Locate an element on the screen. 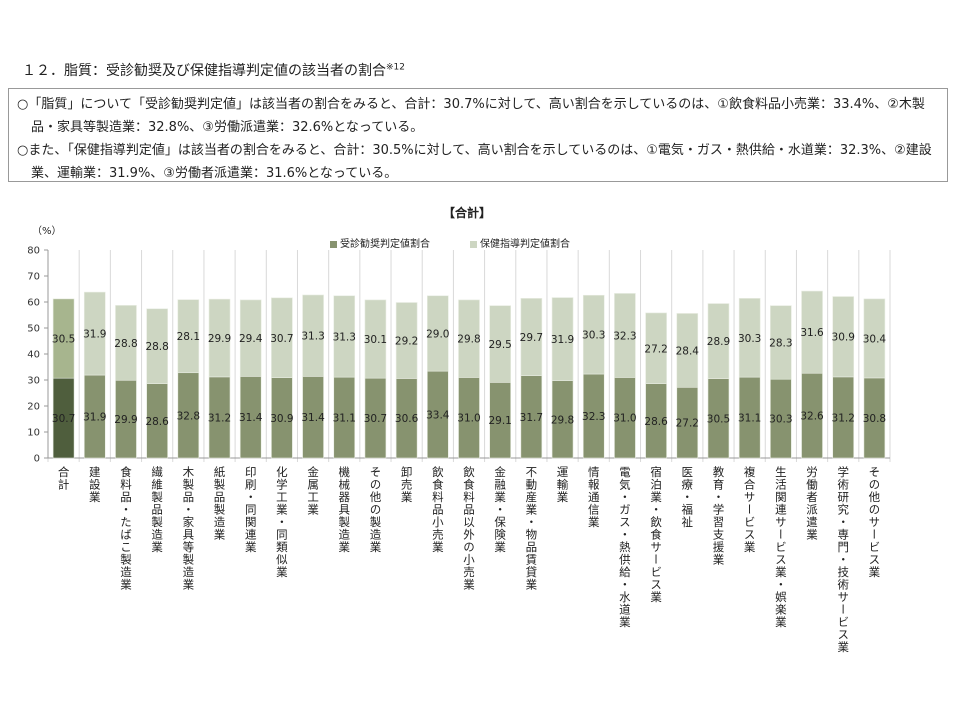 This screenshot has height=720, width=960. data-label: 28.3 is located at coordinates (780, 343).